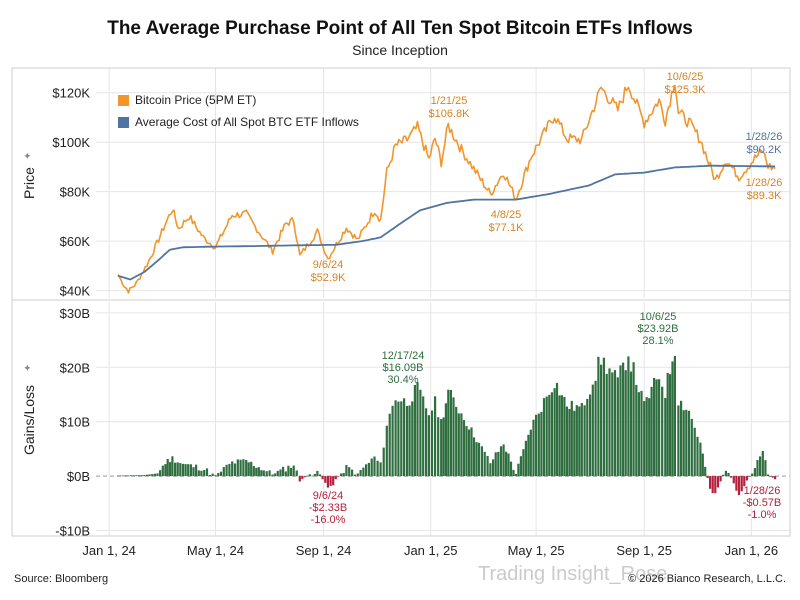 This screenshot has width=800, height=600. I want to click on gains-annotation-pct: 28.1%, so click(657, 341).